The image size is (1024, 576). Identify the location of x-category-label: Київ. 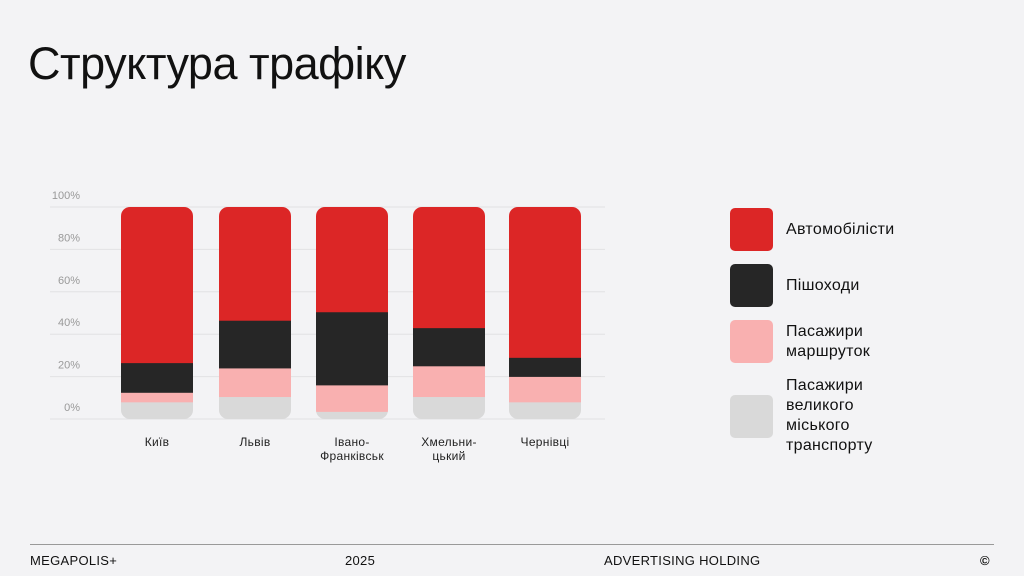
(157, 442).